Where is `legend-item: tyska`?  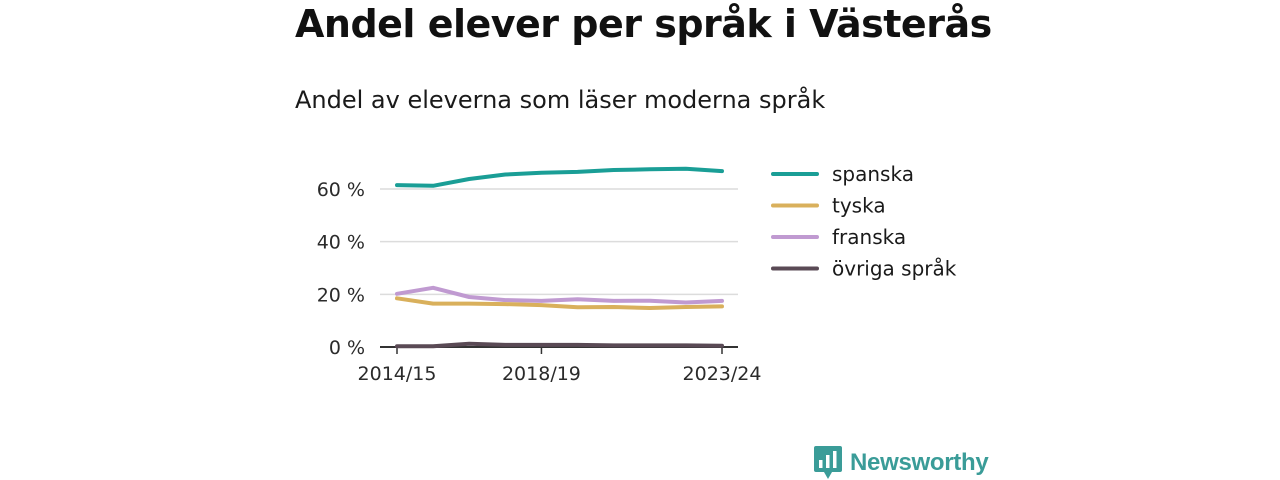 legend-item: tyska is located at coordinates (828, 206).